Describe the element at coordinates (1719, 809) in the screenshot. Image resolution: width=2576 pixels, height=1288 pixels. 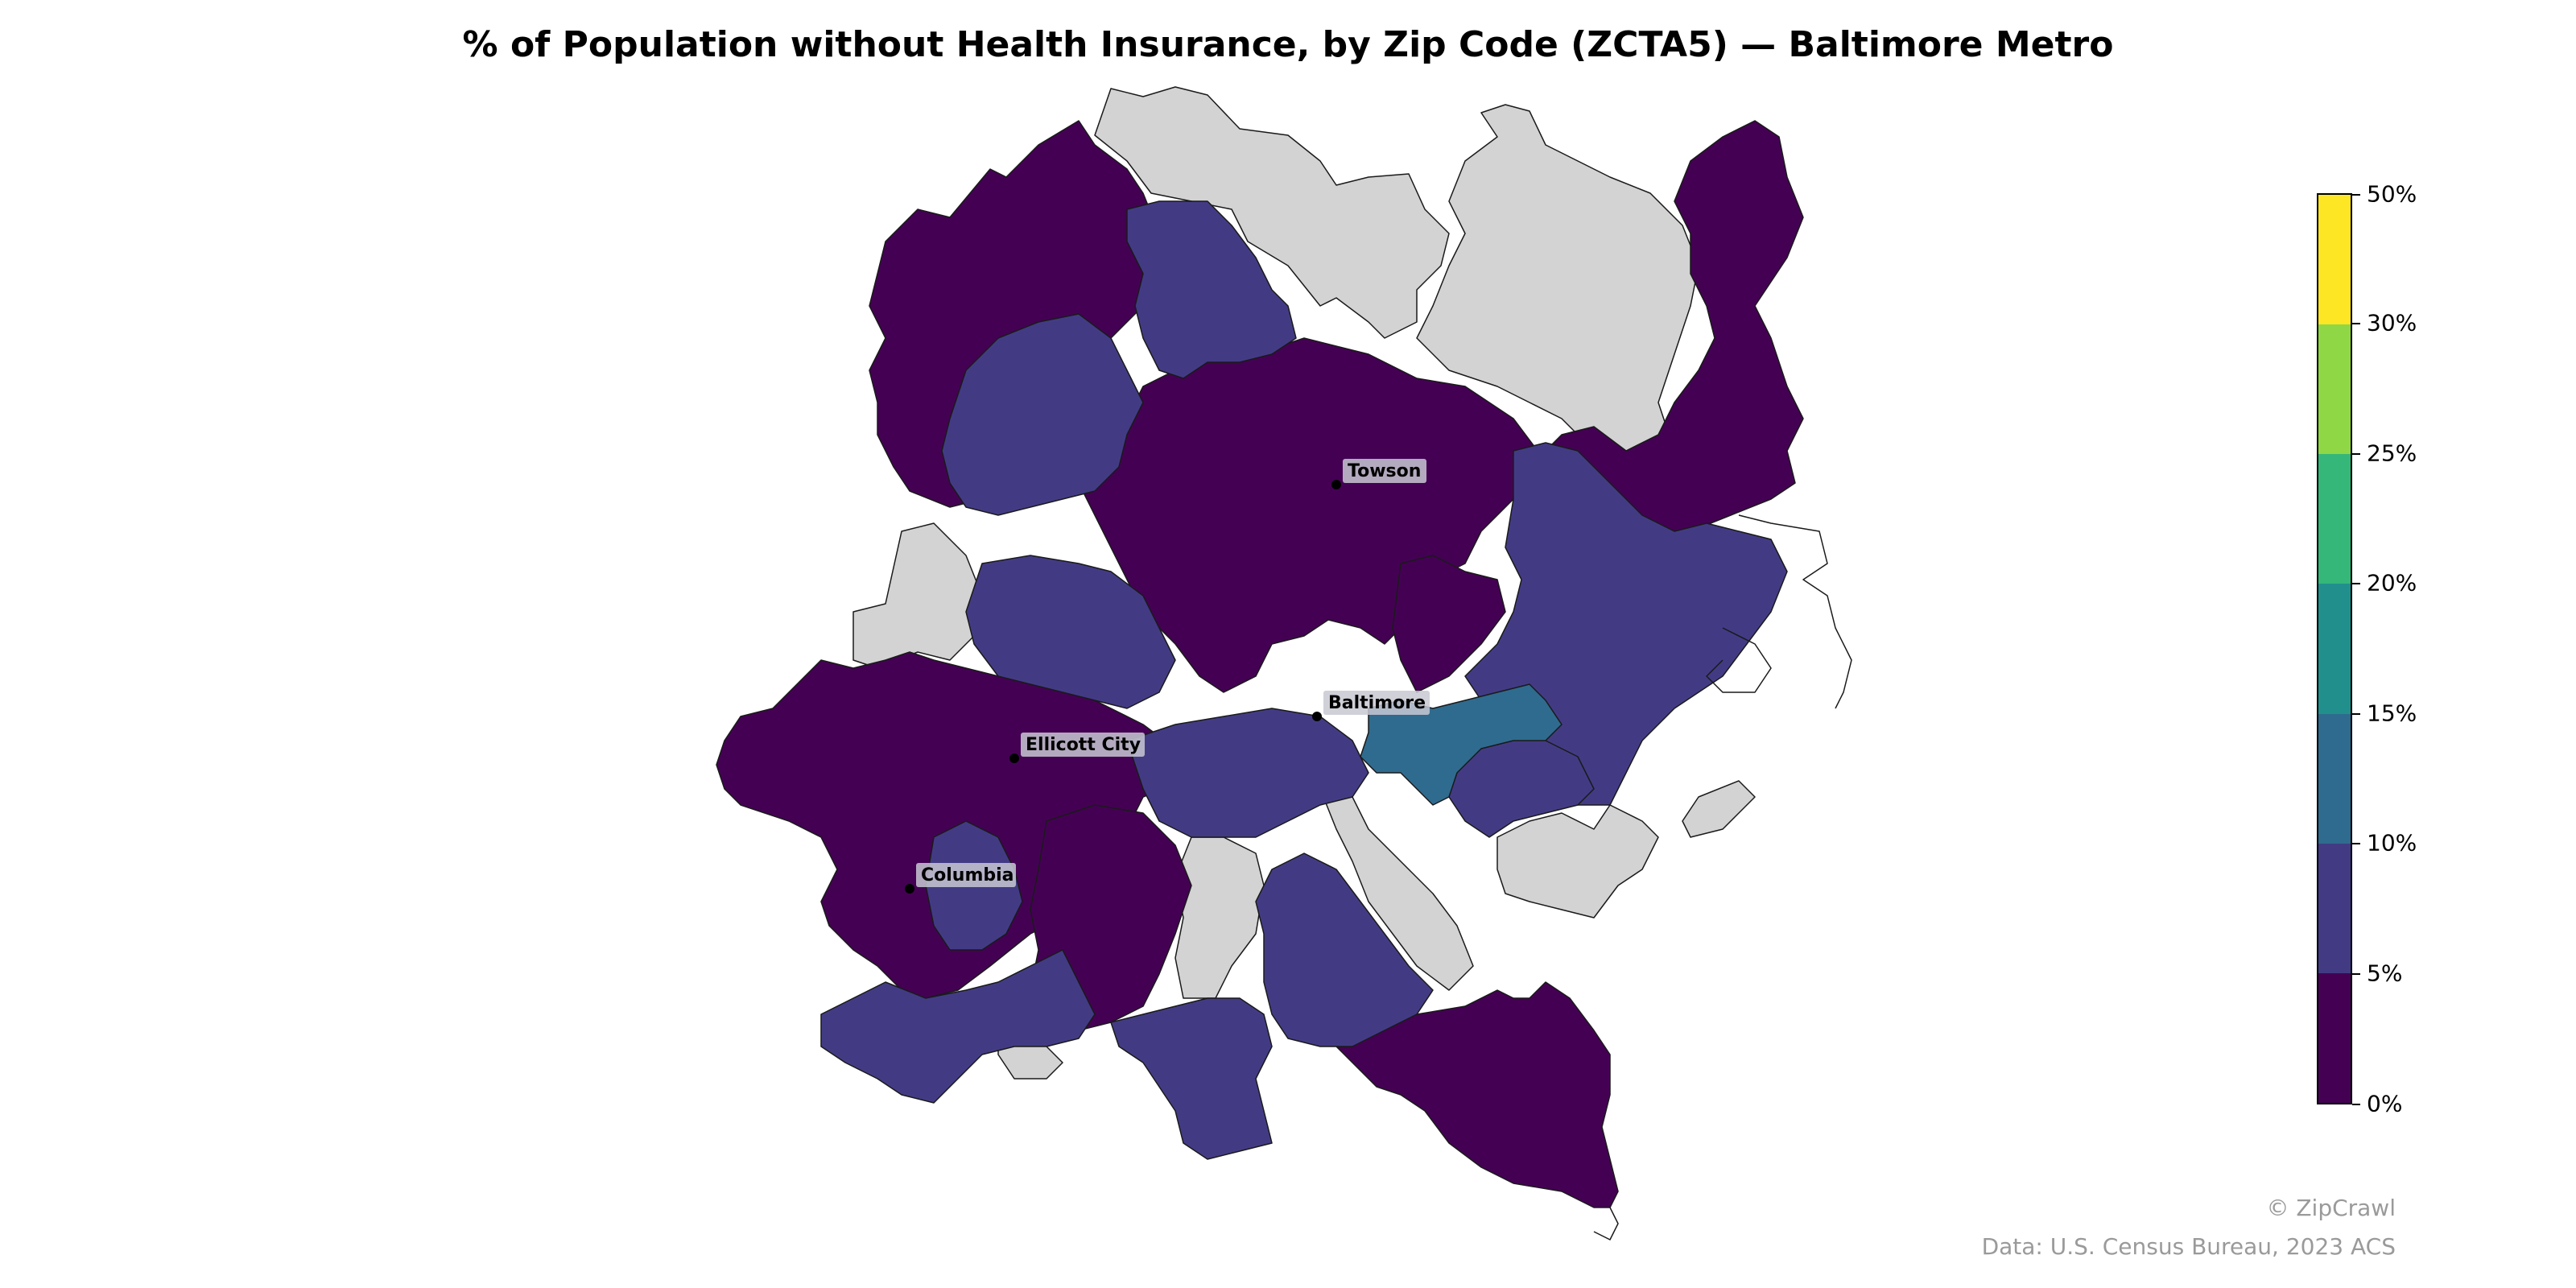
I see `zip-region-nodata-east-peninsula` at that location.